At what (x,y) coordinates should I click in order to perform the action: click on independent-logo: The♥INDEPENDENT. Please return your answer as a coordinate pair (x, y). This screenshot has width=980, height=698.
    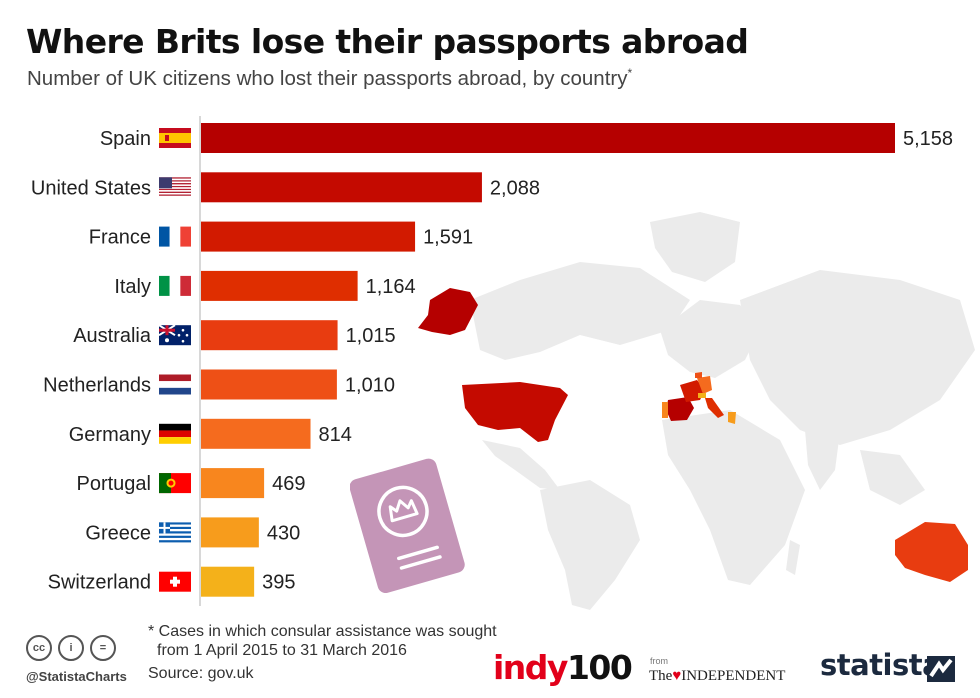
    Looking at the image, I should click on (717, 676).